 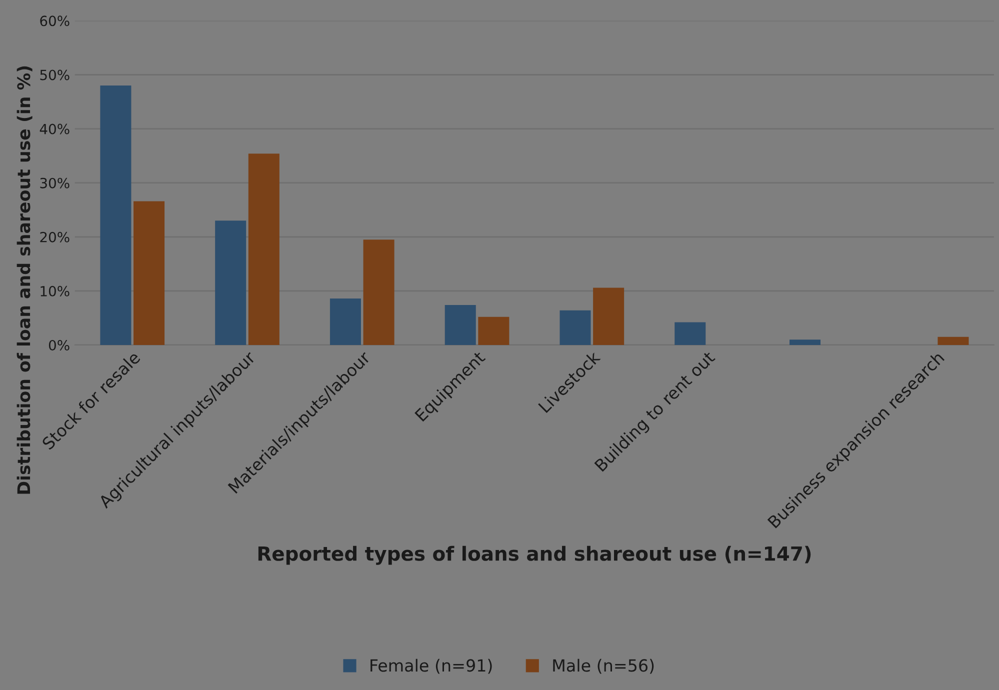 I want to click on y-axis-title: Distribution of loan and shareout use (in %), so click(x=24, y=280).